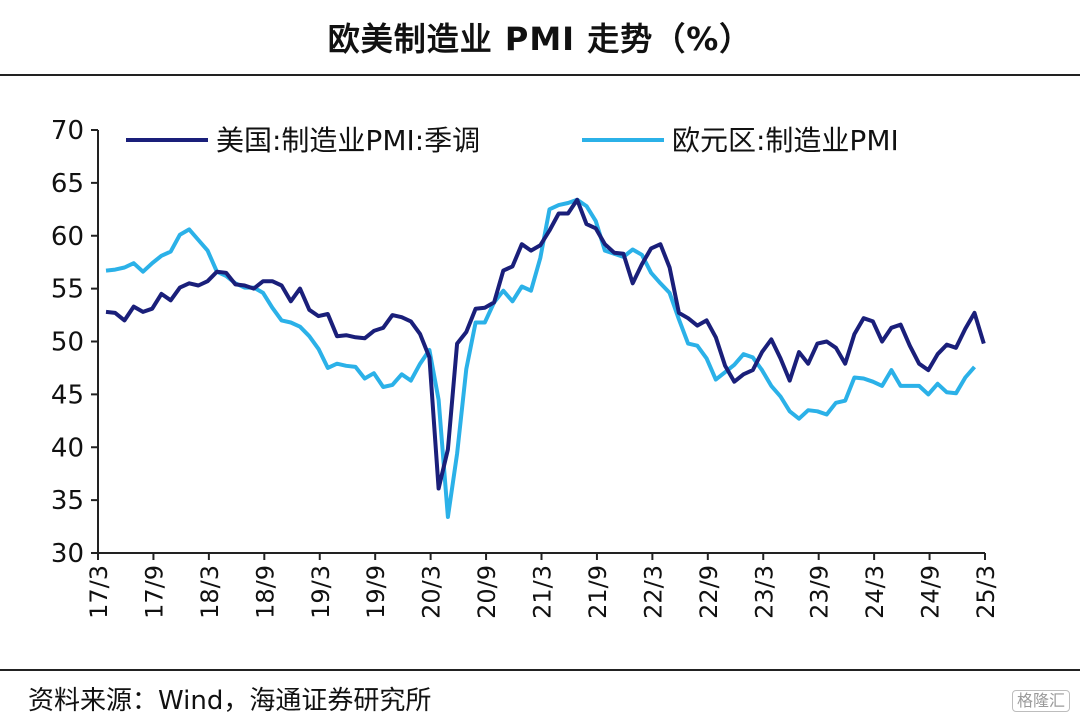 Image resolution: width=1080 pixels, height=721 pixels. I want to click on x-tick-label: 17/3, so click(99, 592).